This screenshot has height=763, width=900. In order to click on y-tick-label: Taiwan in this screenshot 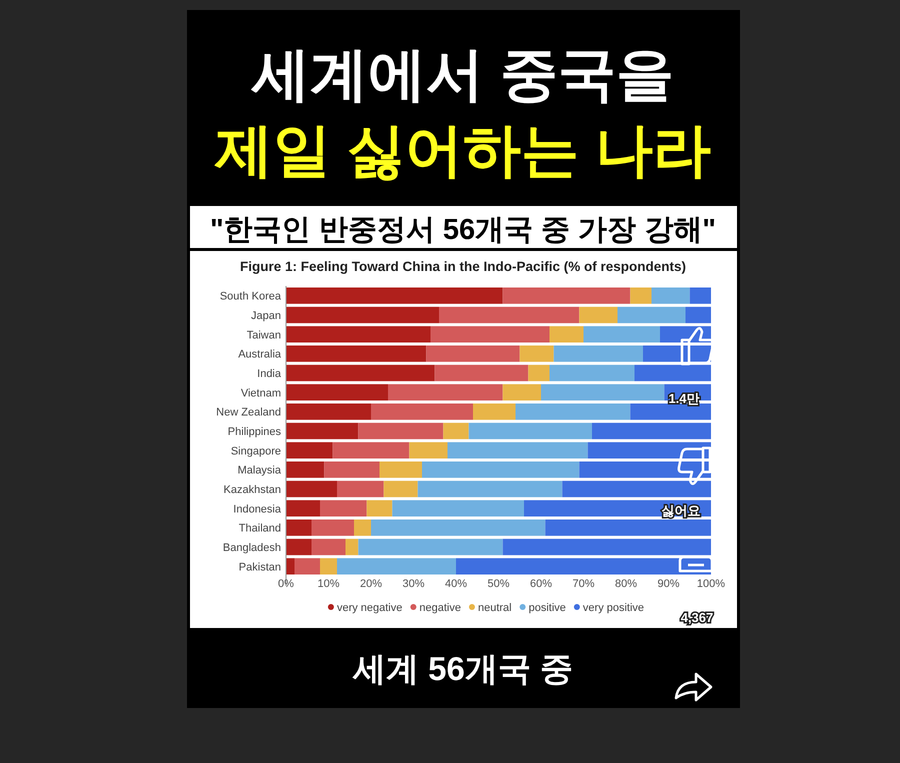, I will do `click(263, 335)`.